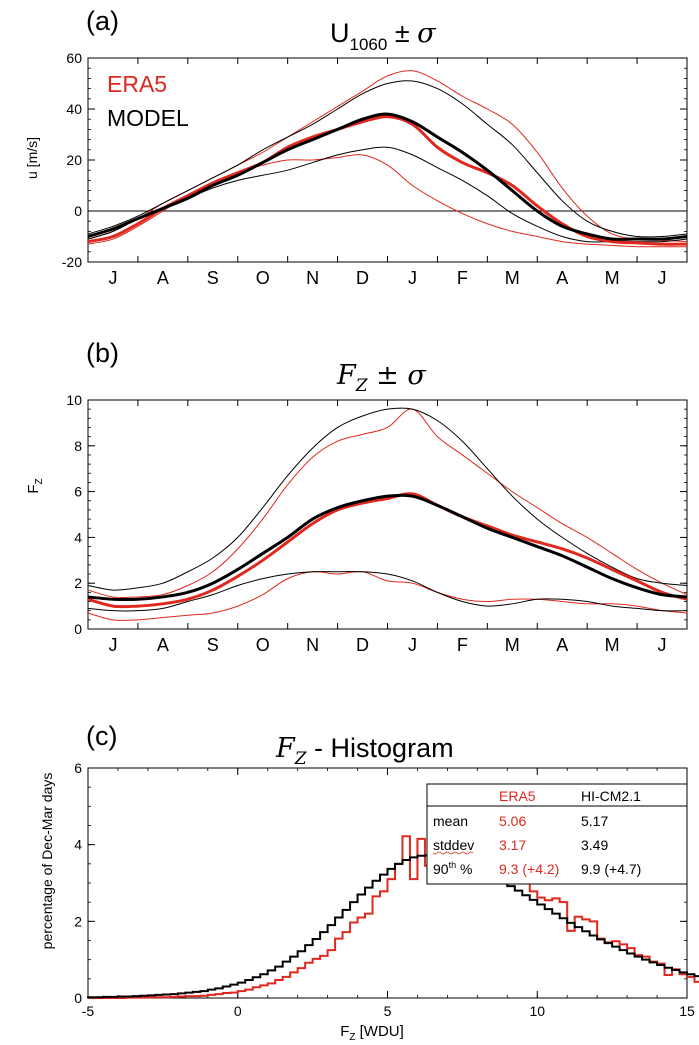 The image size is (699, 1045). I want to click on stats-row-p90-era5: 9.3 (+4.2), so click(529, 869).